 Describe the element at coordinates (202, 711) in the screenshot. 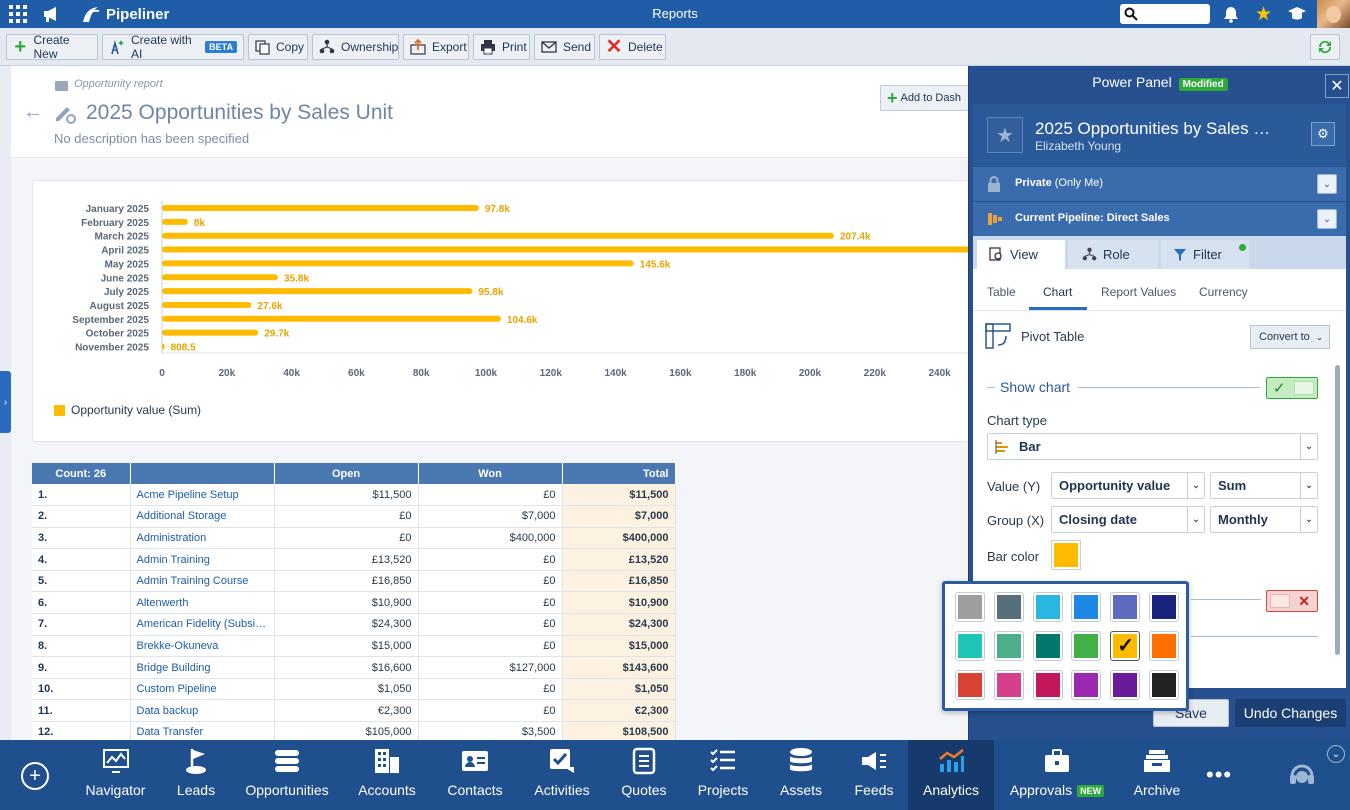

I see `row-name: Data backup` at that location.